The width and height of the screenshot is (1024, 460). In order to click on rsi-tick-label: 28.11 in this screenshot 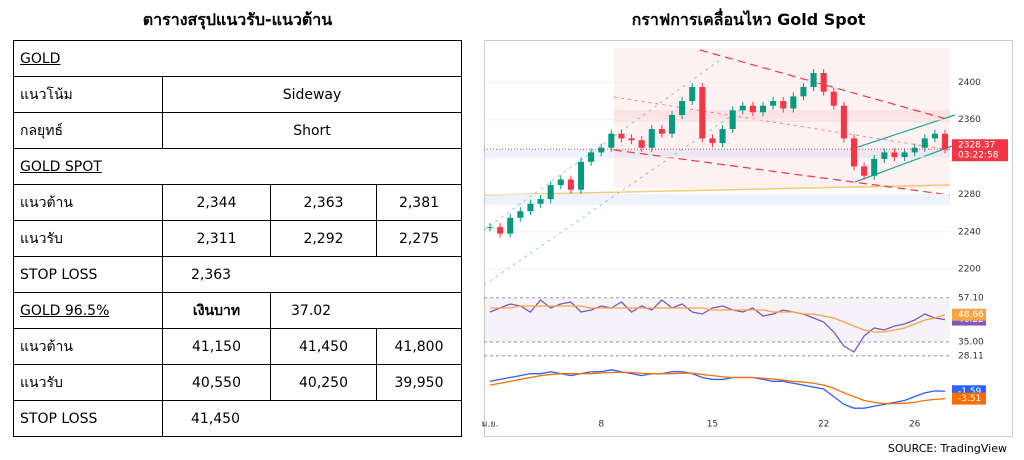, I will do `click(971, 356)`.